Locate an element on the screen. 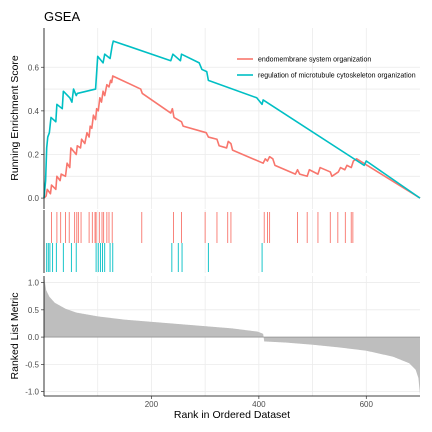 This screenshot has width=432, height=432. running-es-y-tick-label: 0.4 is located at coordinates (34, 111).